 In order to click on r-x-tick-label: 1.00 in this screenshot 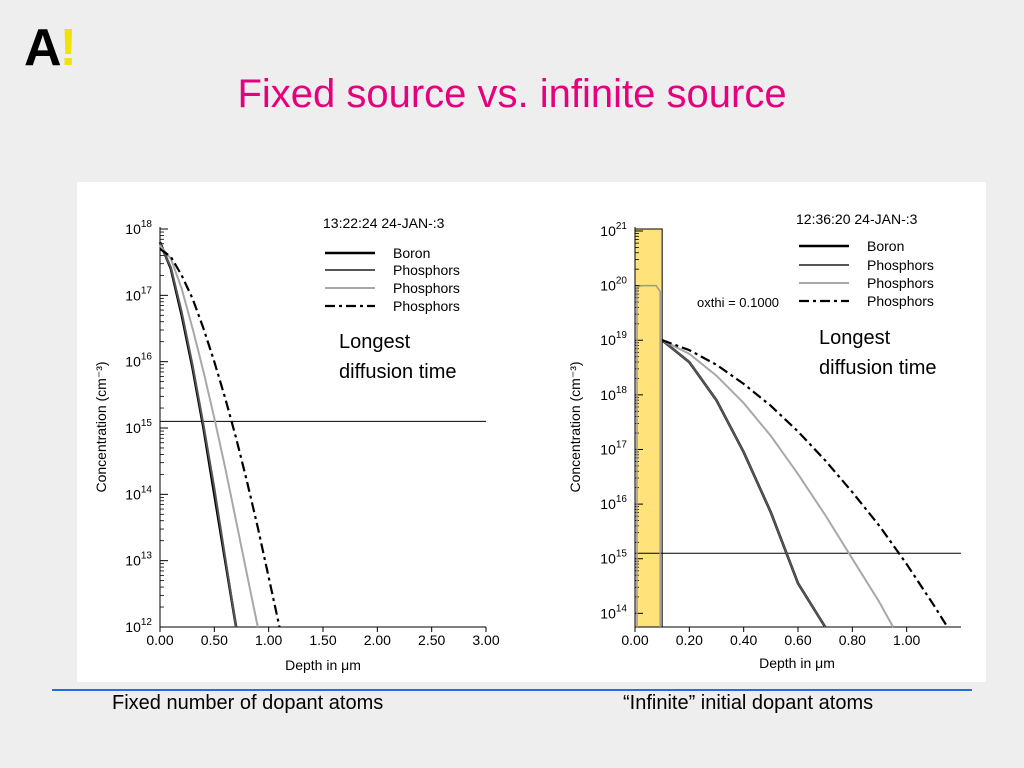, I will do `click(906, 640)`.